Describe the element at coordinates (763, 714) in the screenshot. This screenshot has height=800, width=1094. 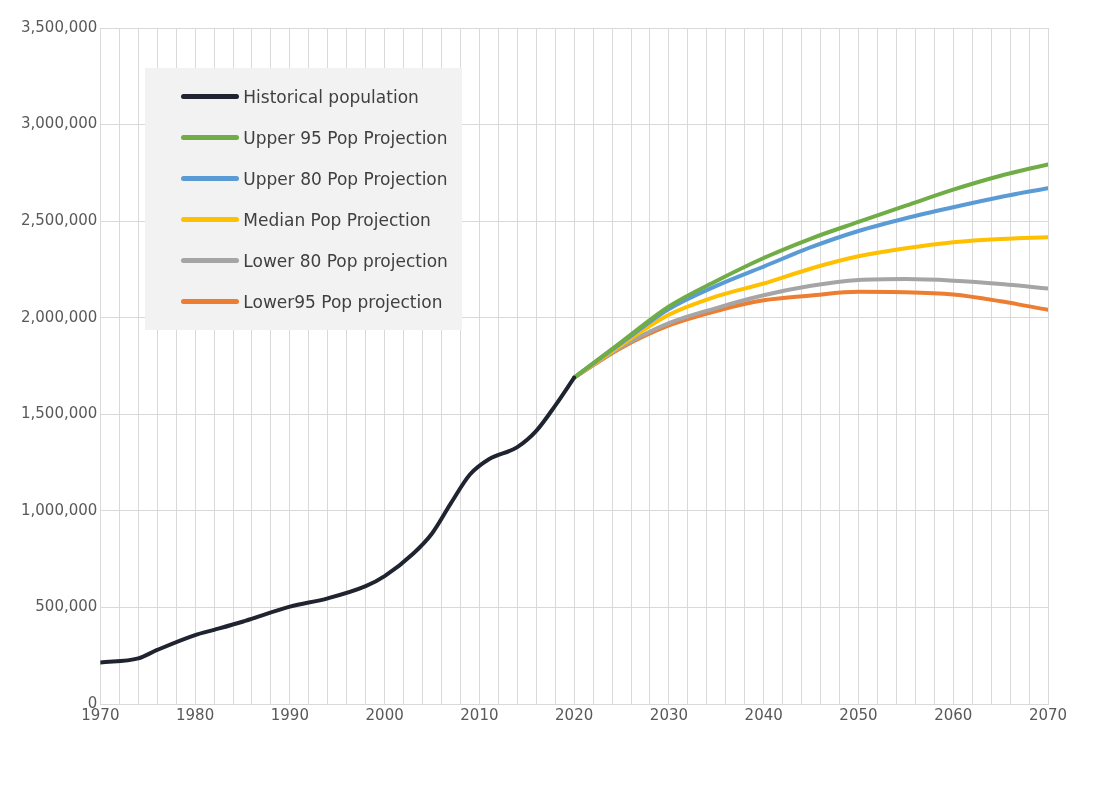
I see `x-tick-label: 2040` at that location.